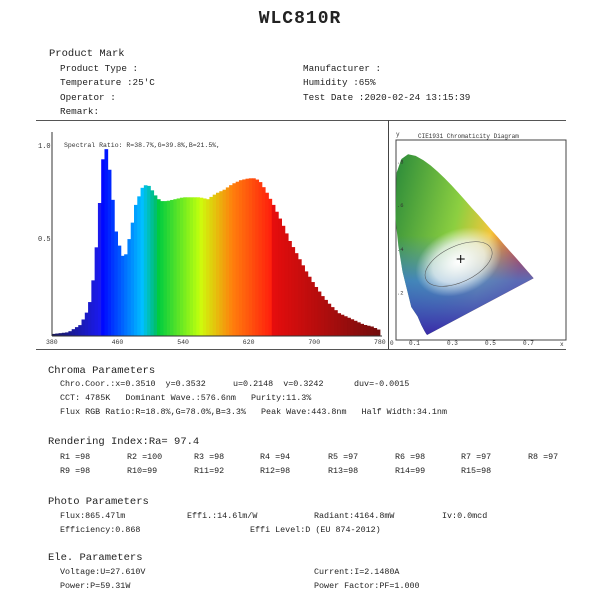 Image resolution: width=600 pixels, height=600 pixels. Describe the element at coordinates (388, 234) in the screenshot. I see `chart-divider` at that location.